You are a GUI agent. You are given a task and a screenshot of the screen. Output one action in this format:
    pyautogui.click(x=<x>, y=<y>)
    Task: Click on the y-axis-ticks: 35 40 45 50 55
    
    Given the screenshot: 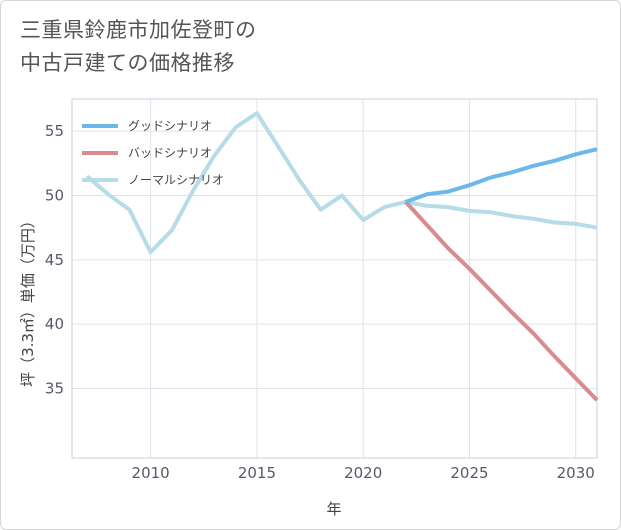 What is the action you would take?
    pyautogui.click(x=54, y=259)
    